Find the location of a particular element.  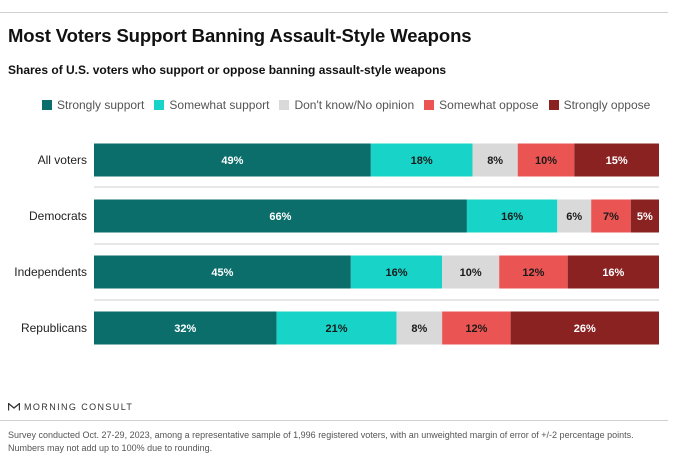

legend-item-don-t-know-no-opinion: Don't know/No opinion is located at coordinates (346, 105).